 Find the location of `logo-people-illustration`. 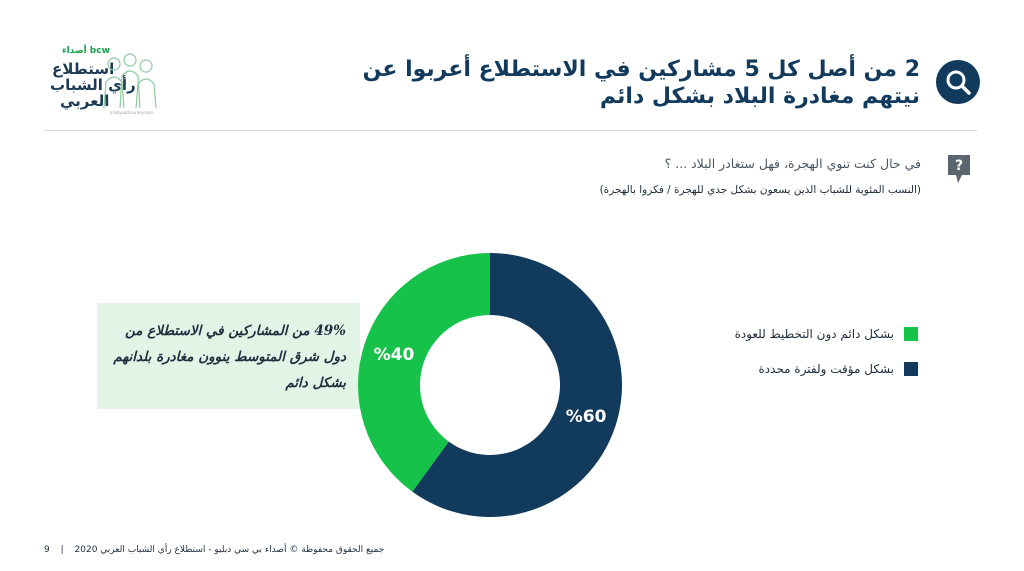

logo-people-illustration is located at coordinates (130, 81).